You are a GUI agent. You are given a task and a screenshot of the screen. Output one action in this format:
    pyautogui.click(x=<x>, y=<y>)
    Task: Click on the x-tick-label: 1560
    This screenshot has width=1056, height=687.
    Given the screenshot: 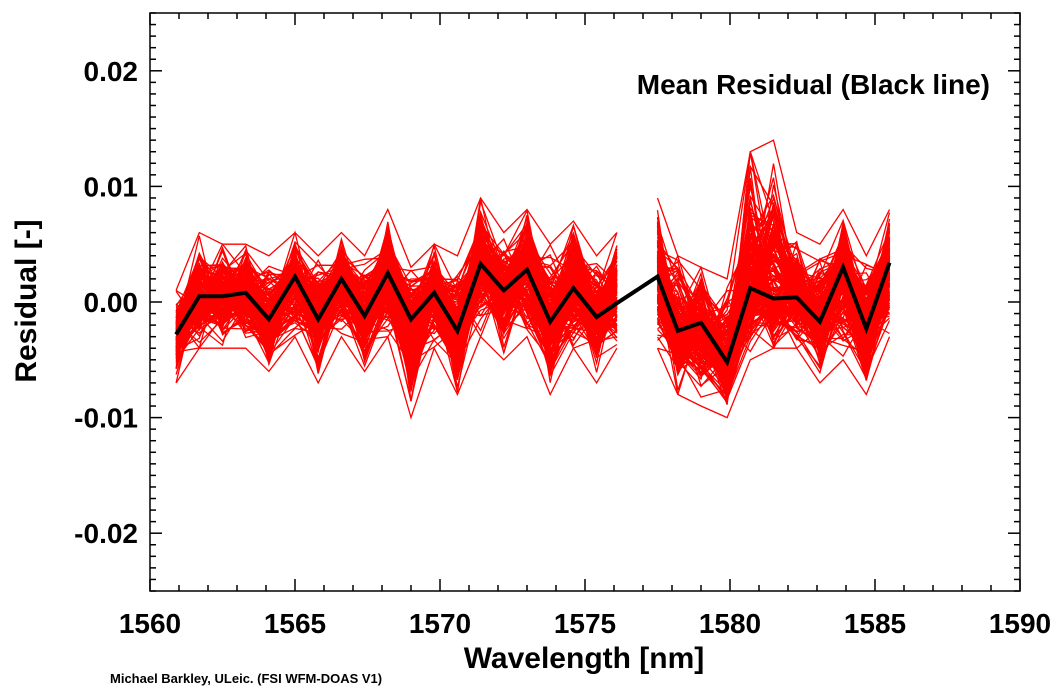 What is the action you would take?
    pyautogui.click(x=150, y=623)
    